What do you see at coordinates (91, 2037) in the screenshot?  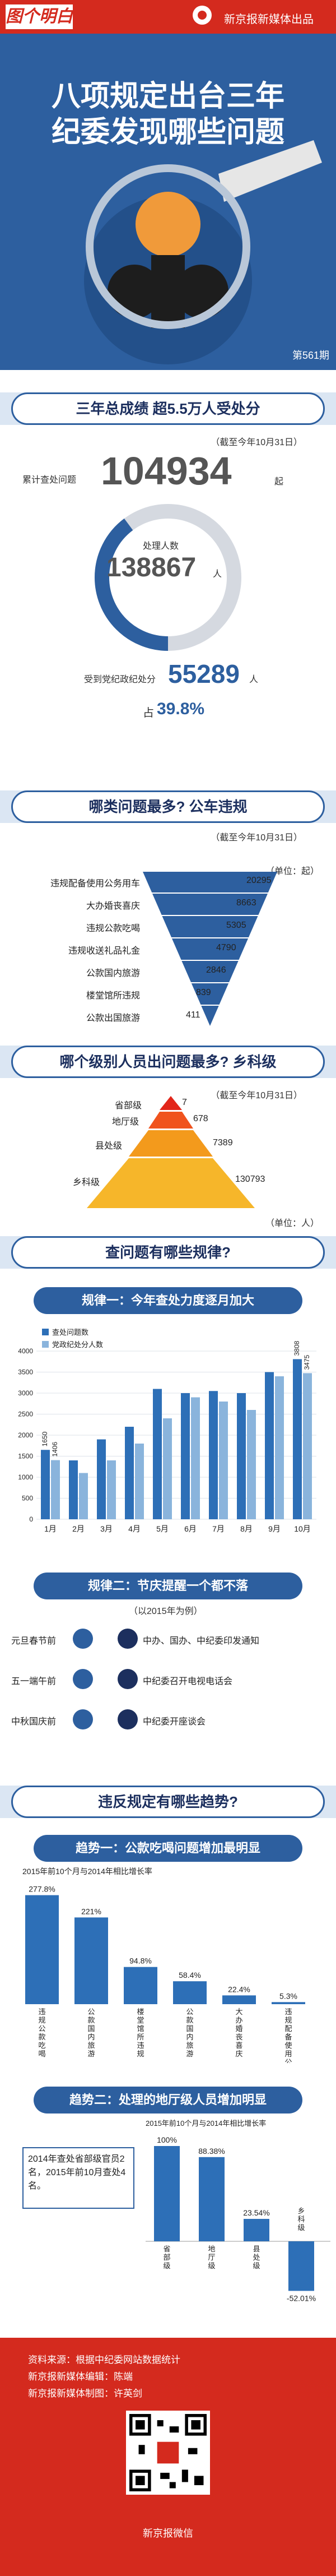 I see `x-tick-label: 内` at bounding box center [91, 2037].